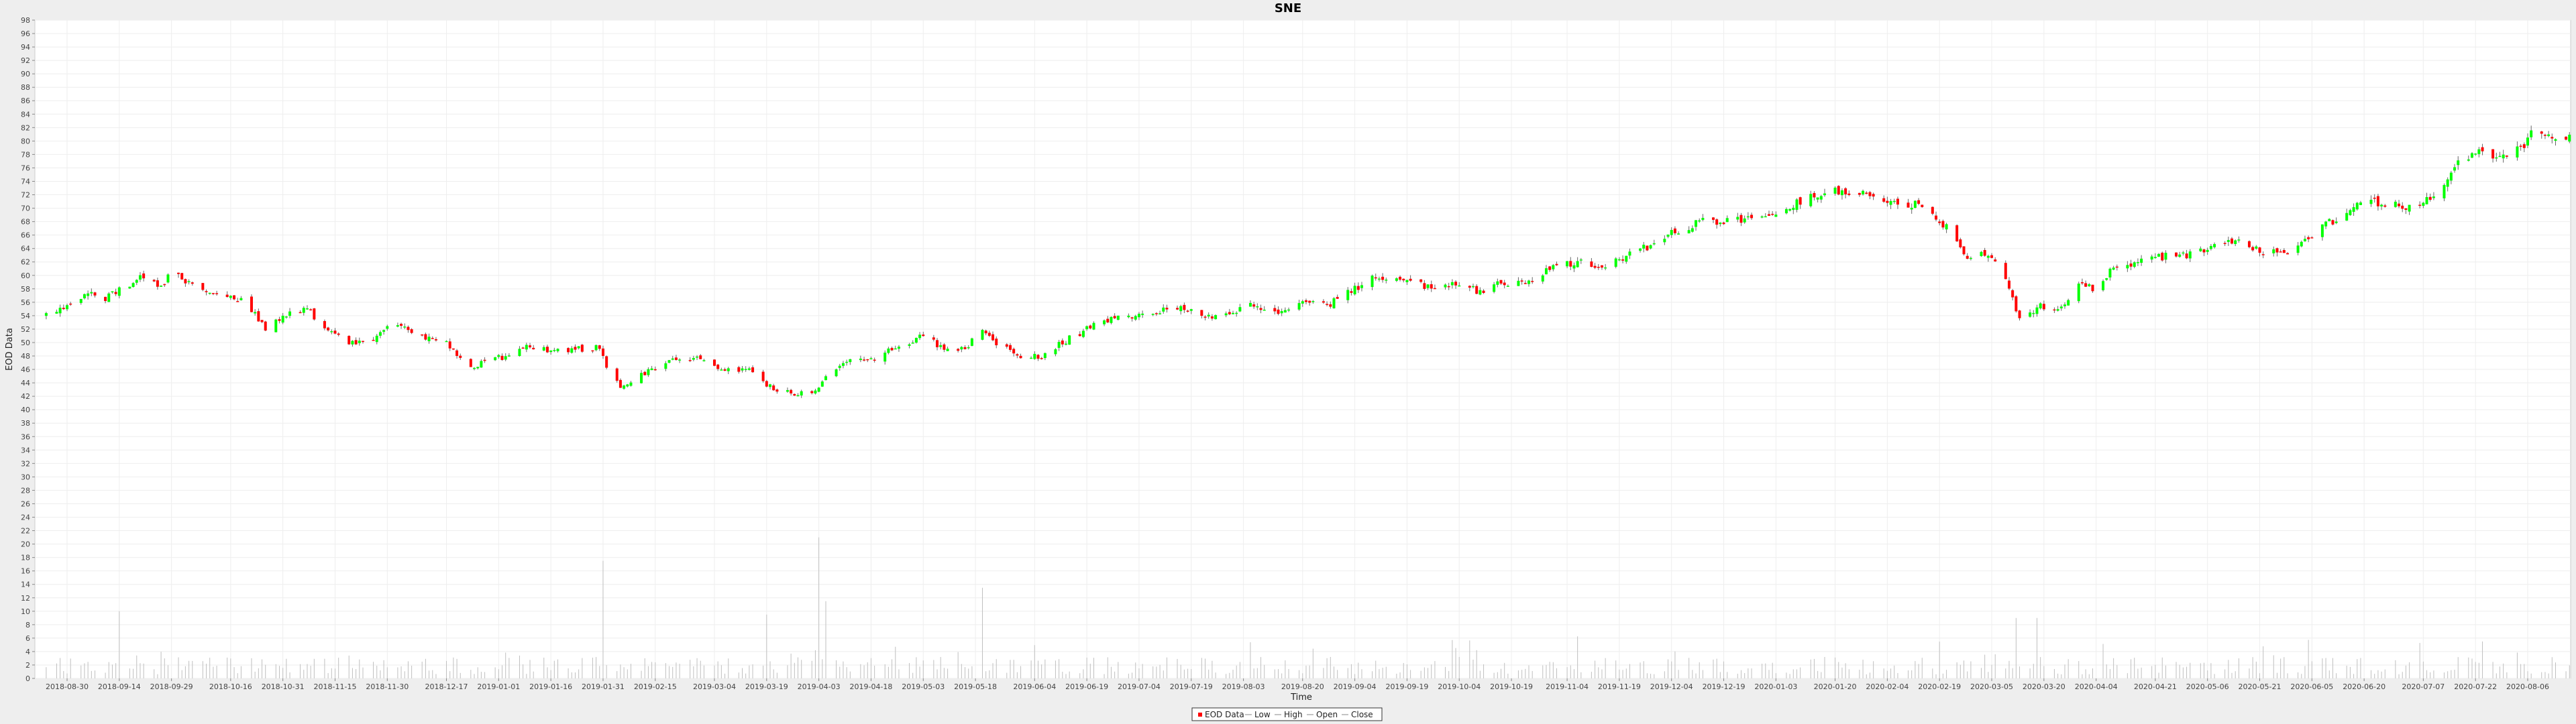  What do you see at coordinates (25, 74) in the screenshot?
I see `y-tick-label: 90` at bounding box center [25, 74].